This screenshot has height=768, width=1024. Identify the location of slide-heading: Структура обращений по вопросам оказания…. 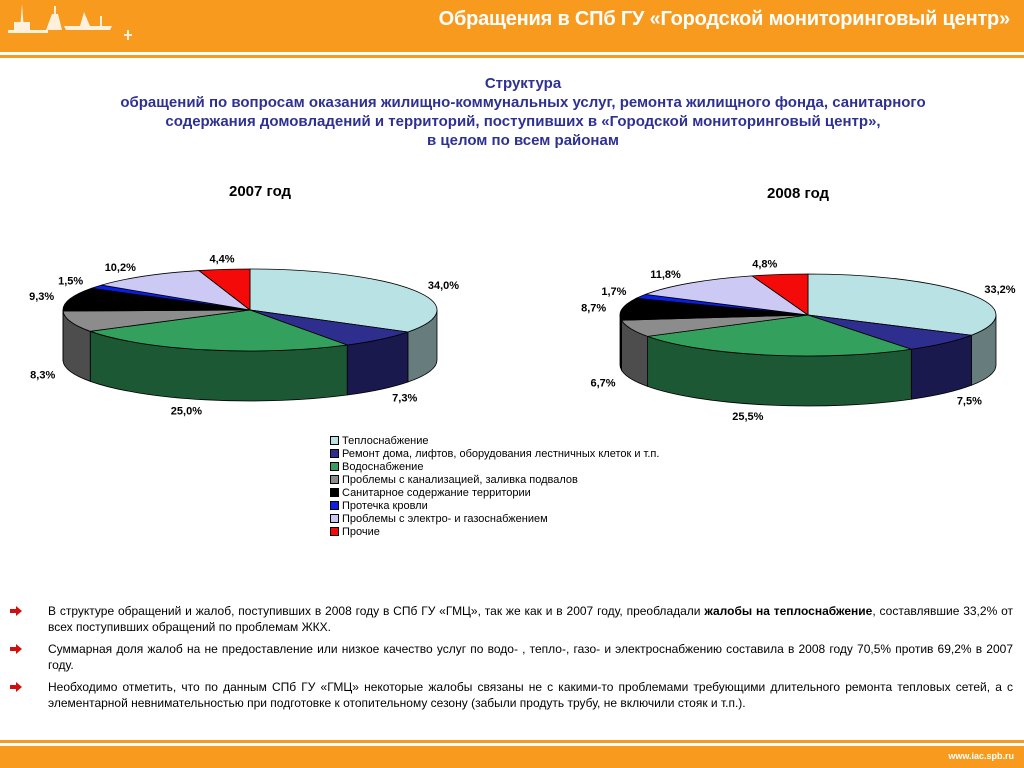
(523, 112).